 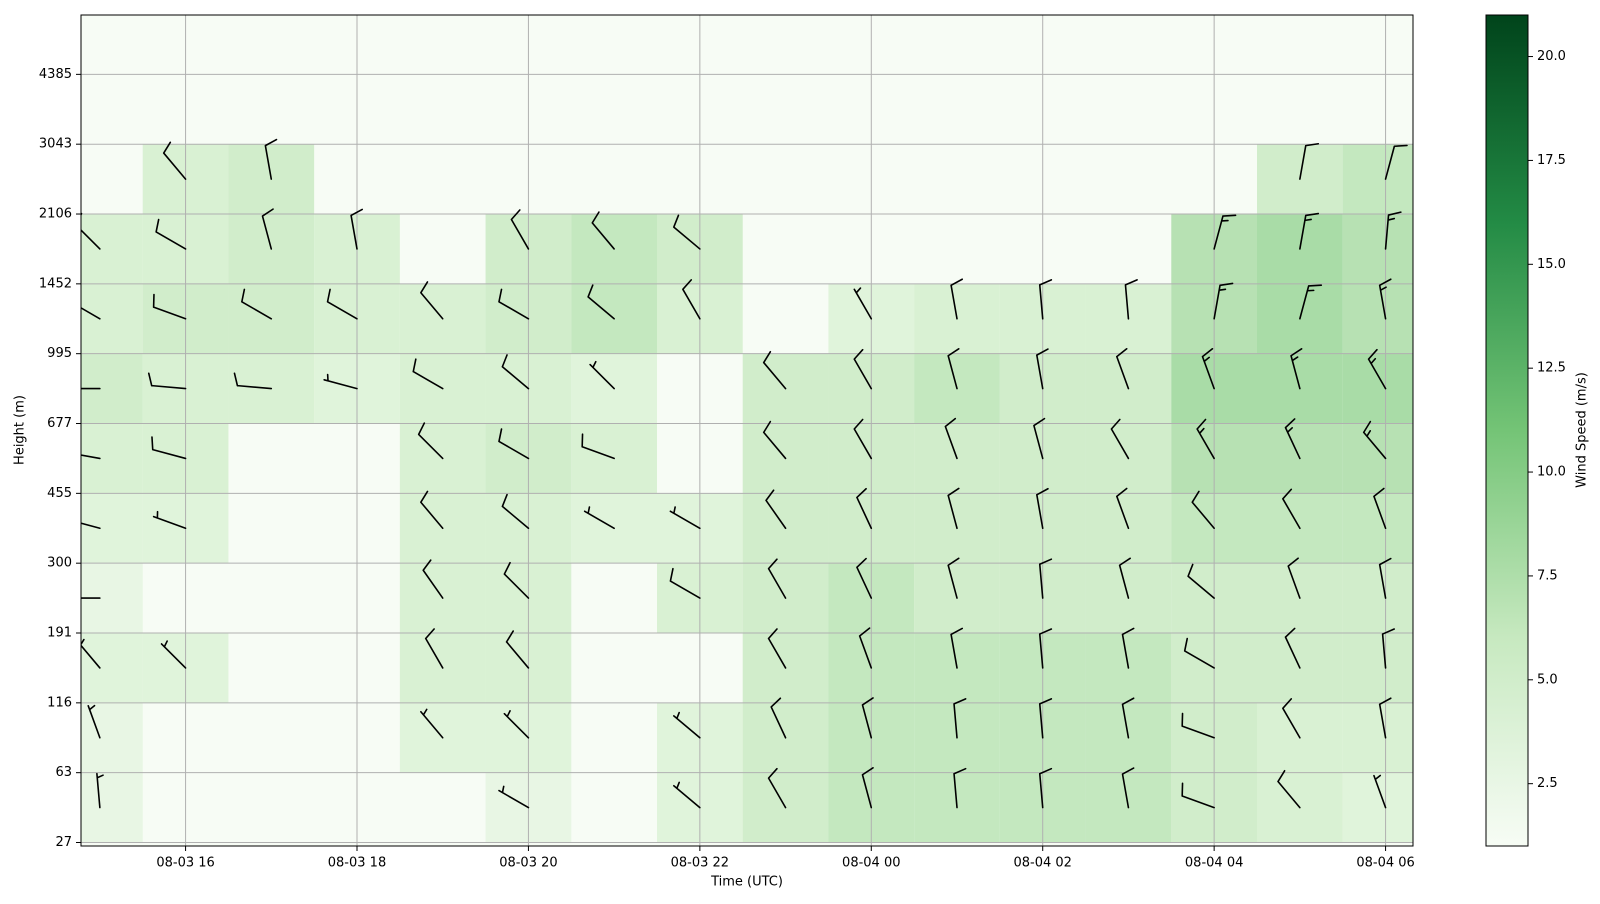 I want to click on y-tick-label: 4385, so click(x=55, y=74).